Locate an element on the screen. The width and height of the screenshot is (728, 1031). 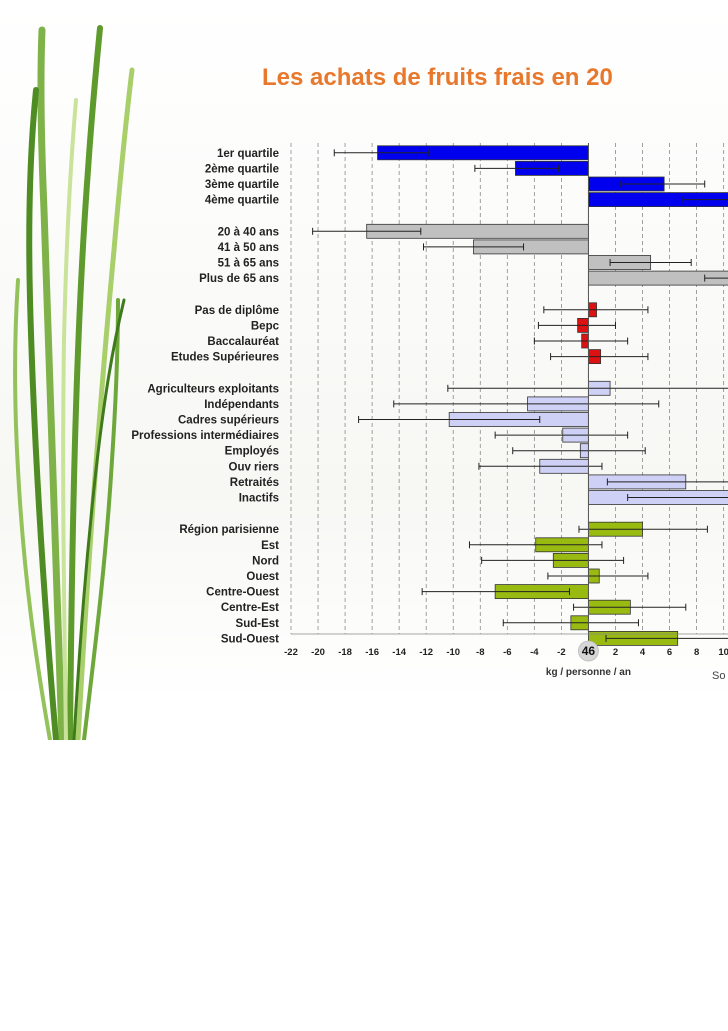
category-label: 41 à 50 ans is located at coordinates (248, 248).